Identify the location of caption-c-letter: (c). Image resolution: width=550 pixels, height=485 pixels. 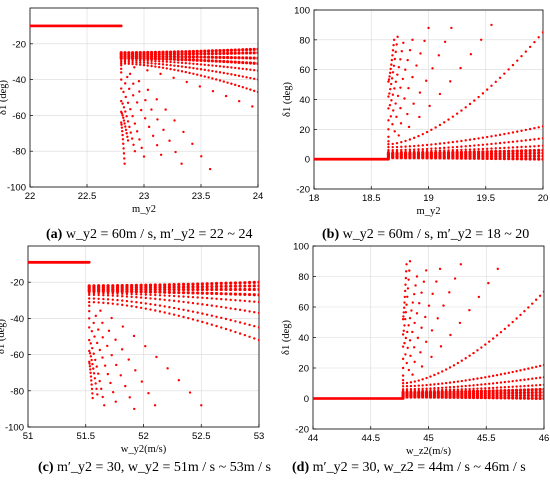
(46, 467).